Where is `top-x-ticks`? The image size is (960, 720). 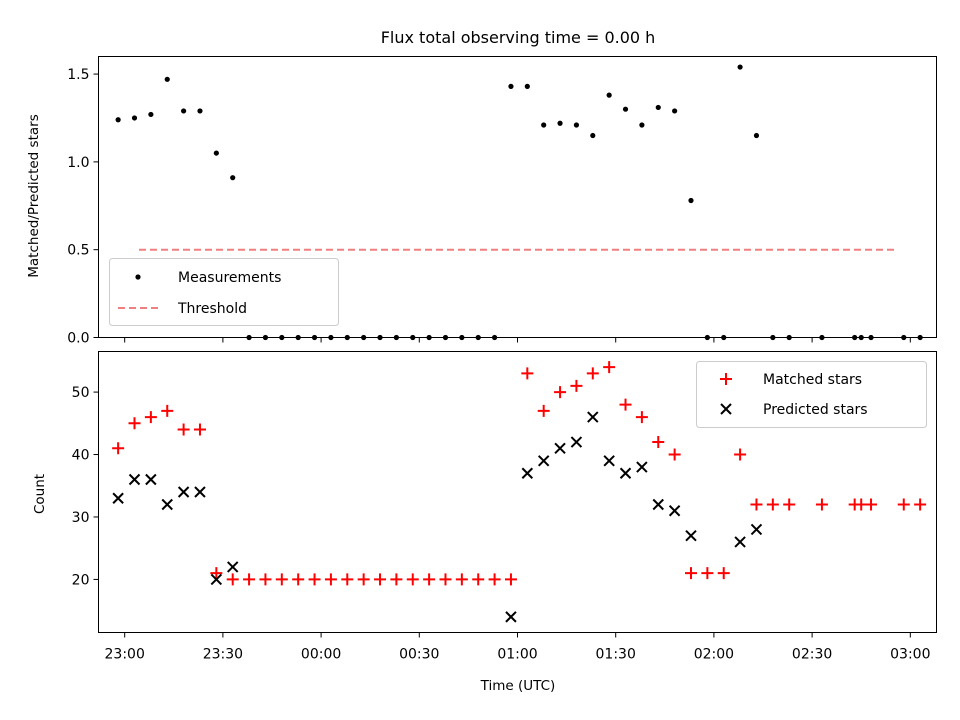
top-x-ticks is located at coordinates (517, 340).